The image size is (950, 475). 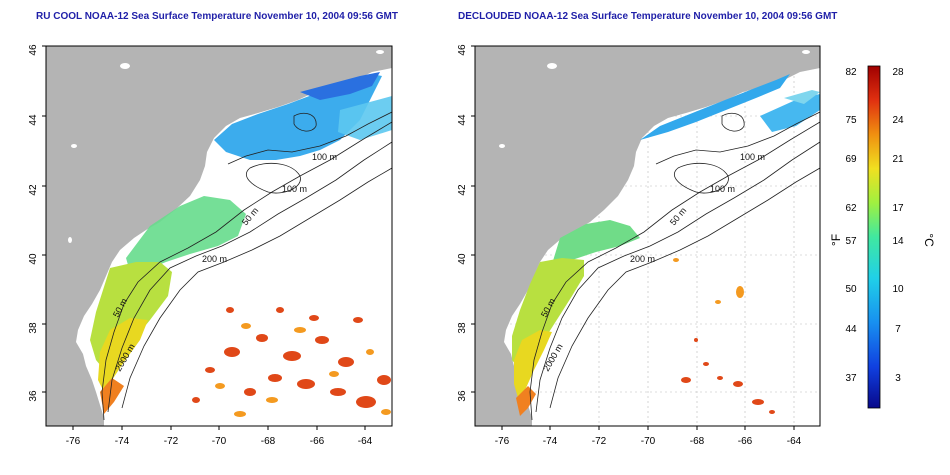 I want to click on left-xtick: -72, so click(x=171, y=441).